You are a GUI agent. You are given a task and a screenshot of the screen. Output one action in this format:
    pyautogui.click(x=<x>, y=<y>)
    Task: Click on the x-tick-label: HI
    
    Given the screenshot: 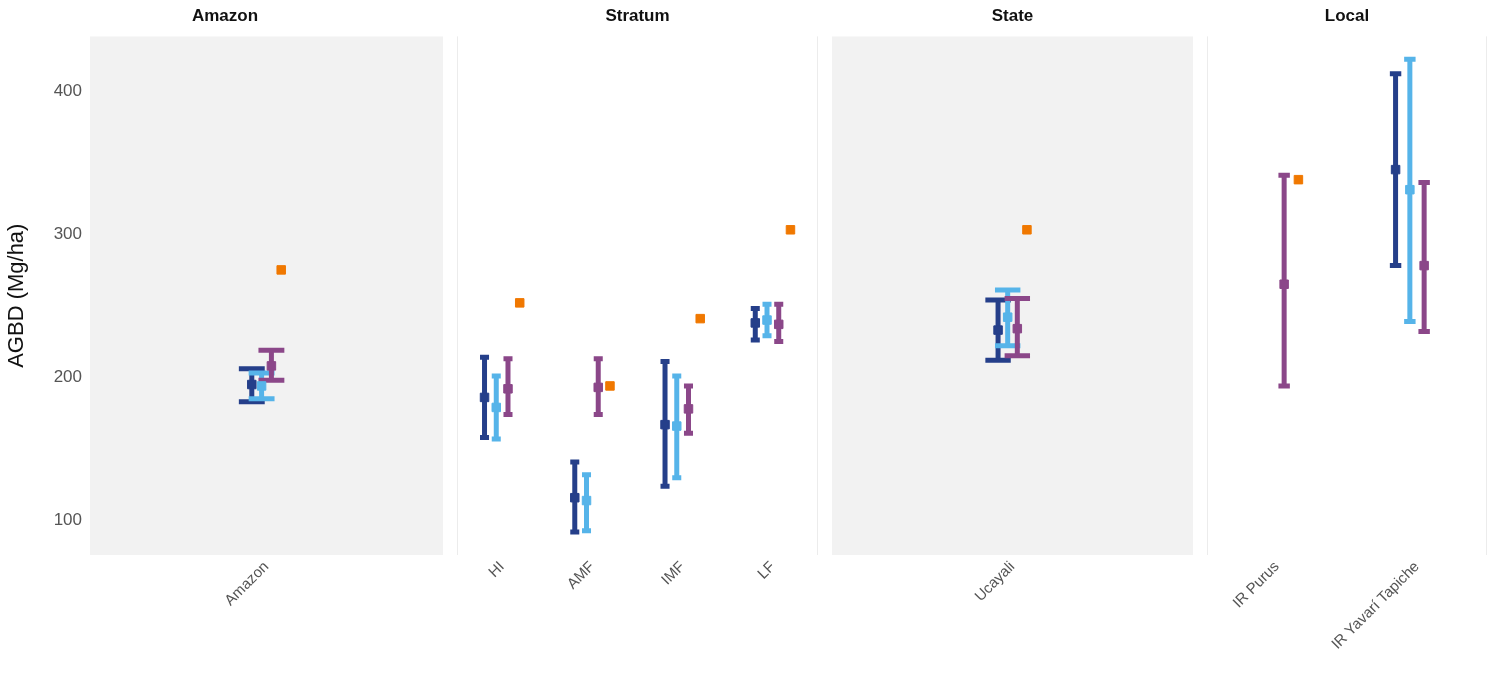 What is the action you would take?
    pyautogui.click(x=496, y=569)
    